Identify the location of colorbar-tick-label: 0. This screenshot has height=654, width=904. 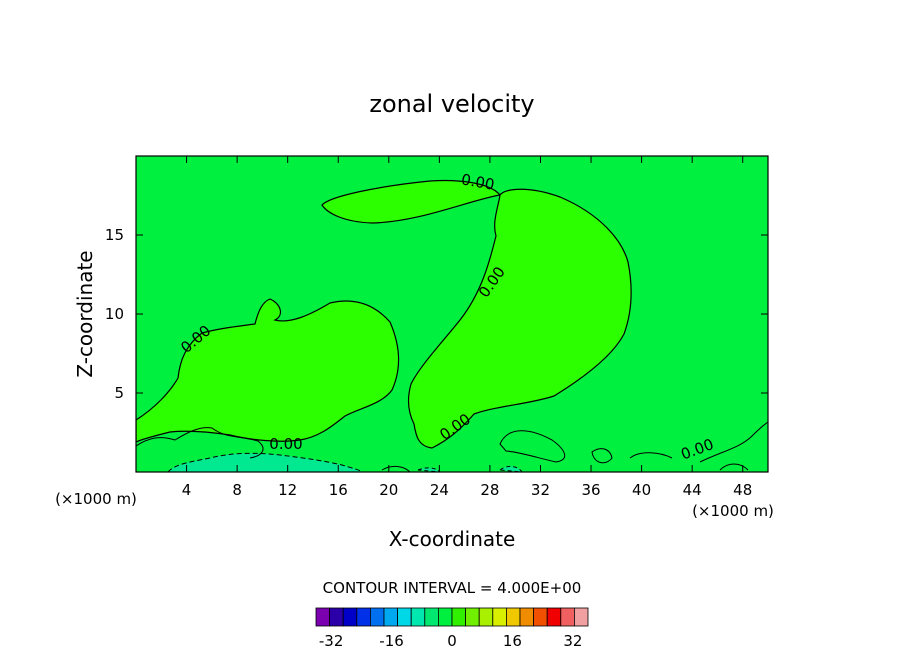
(452, 641).